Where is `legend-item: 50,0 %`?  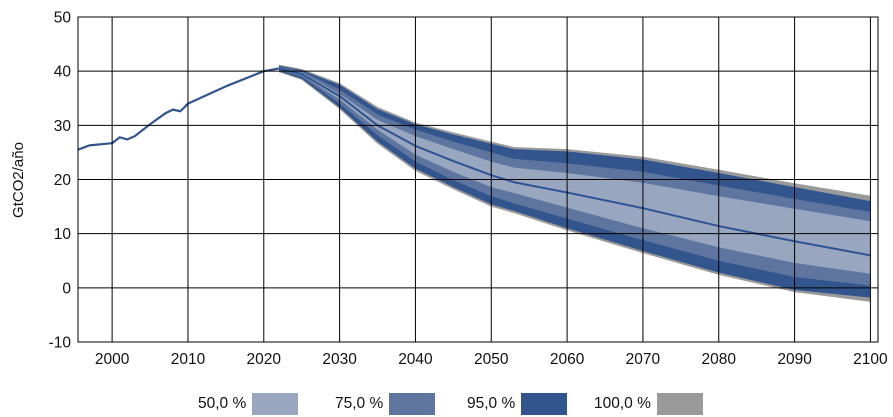
legend-item: 50,0 % is located at coordinates (248, 404).